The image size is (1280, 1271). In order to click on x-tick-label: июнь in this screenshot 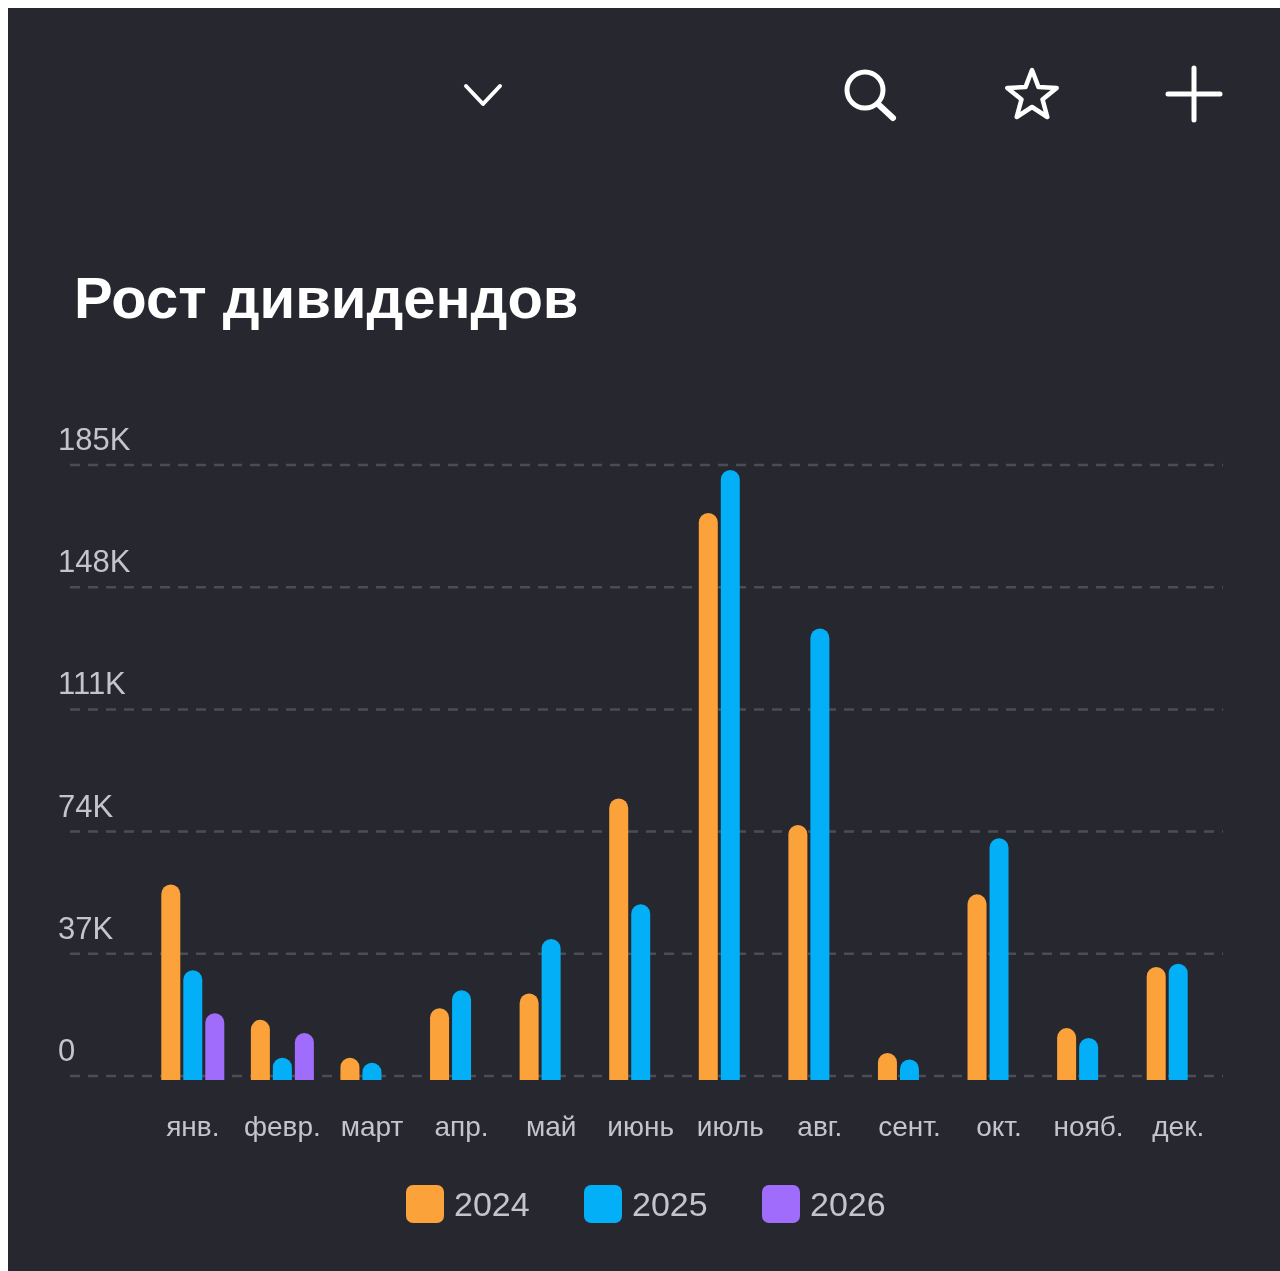, I will do `click(641, 1126)`.